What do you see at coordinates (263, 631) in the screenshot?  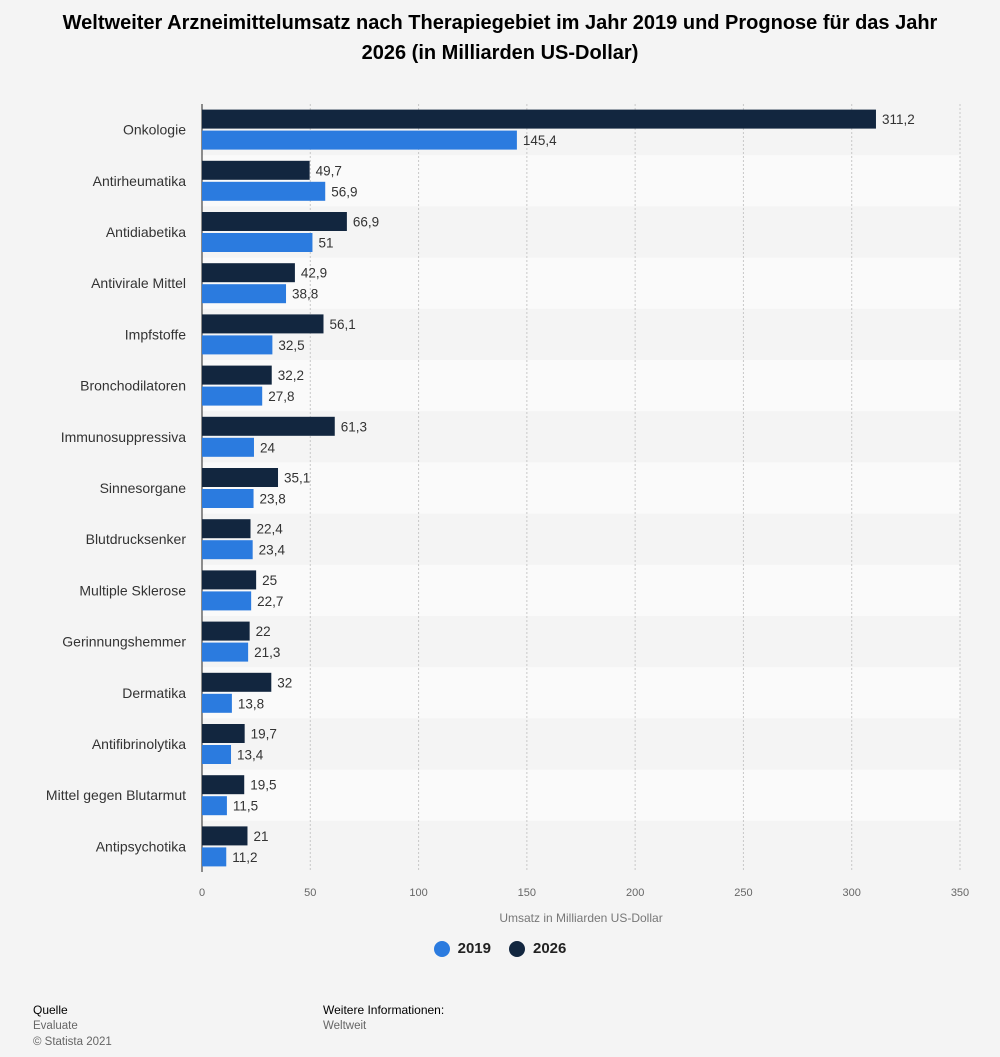 I see `data-label-2026: 22` at bounding box center [263, 631].